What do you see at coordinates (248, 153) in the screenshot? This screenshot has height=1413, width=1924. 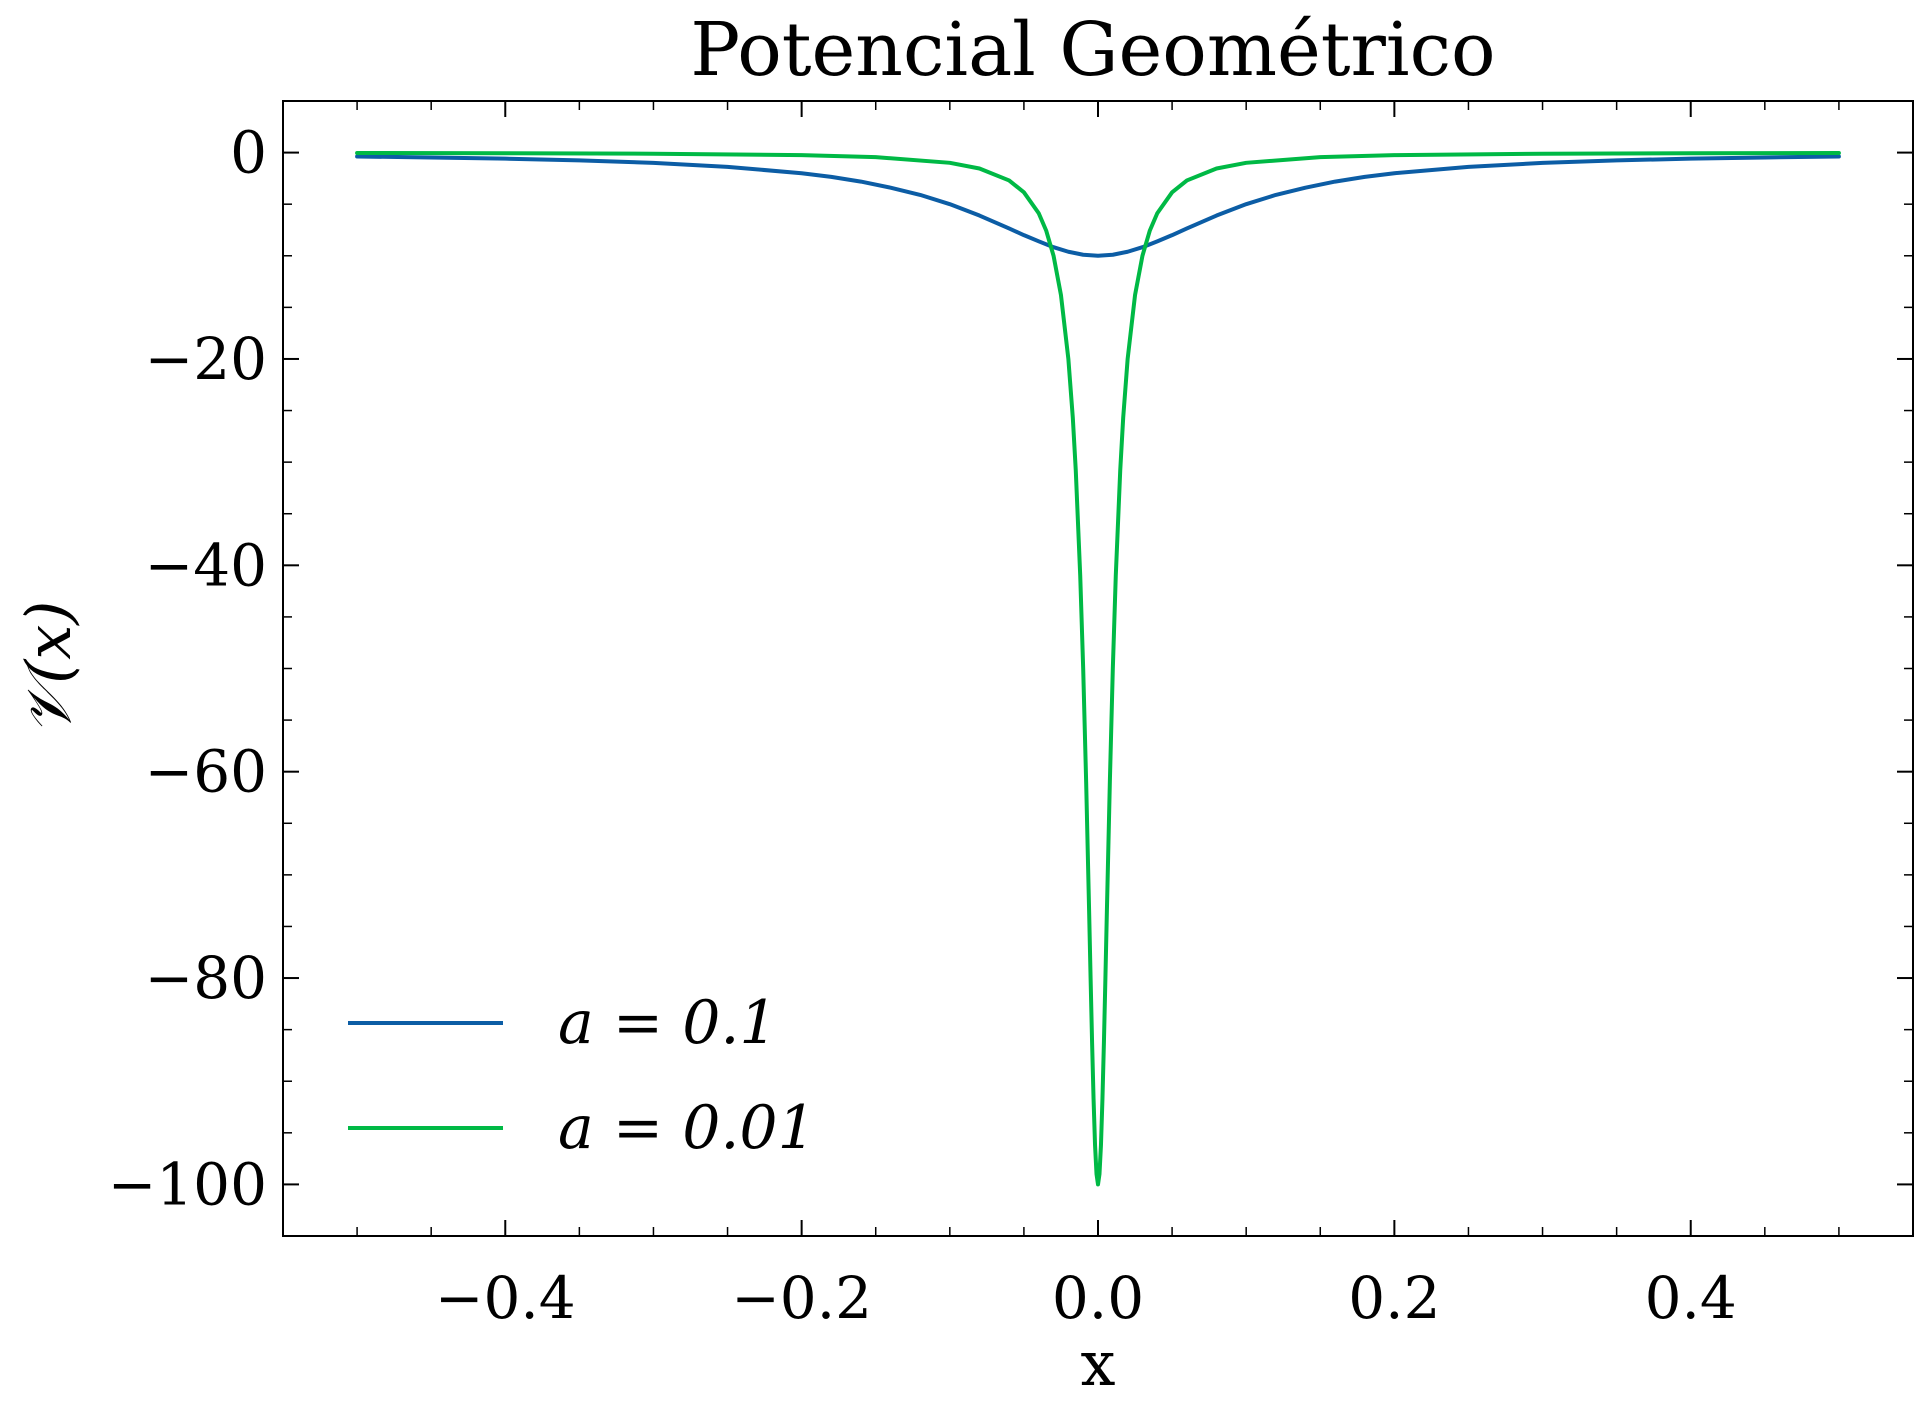 I see `y-tick-label: 0` at bounding box center [248, 153].